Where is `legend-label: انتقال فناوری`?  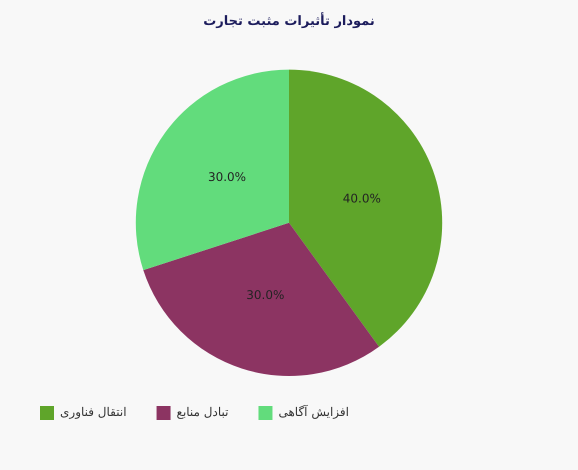 legend-label: انتقال فناوری is located at coordinates (93, 412).